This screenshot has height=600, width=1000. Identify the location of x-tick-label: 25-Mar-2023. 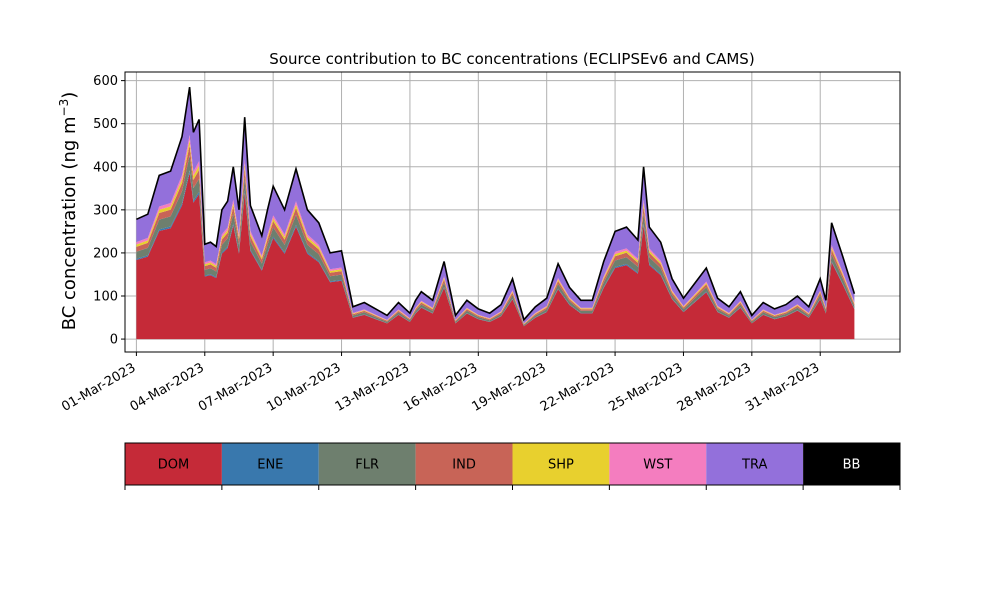
(645, 387).